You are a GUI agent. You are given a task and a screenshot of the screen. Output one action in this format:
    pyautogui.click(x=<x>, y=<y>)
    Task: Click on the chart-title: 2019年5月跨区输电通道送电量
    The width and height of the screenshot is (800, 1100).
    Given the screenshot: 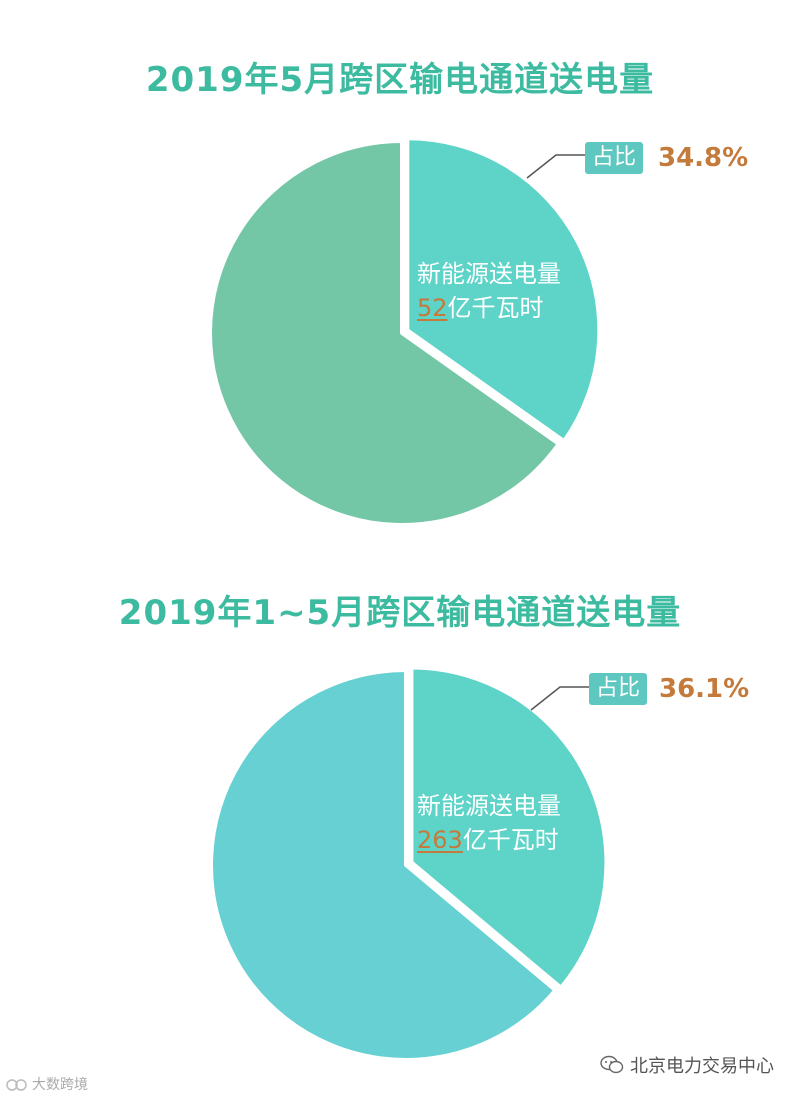 What is the action you would take?
    pyautogui.click(x=400, y=80)
    